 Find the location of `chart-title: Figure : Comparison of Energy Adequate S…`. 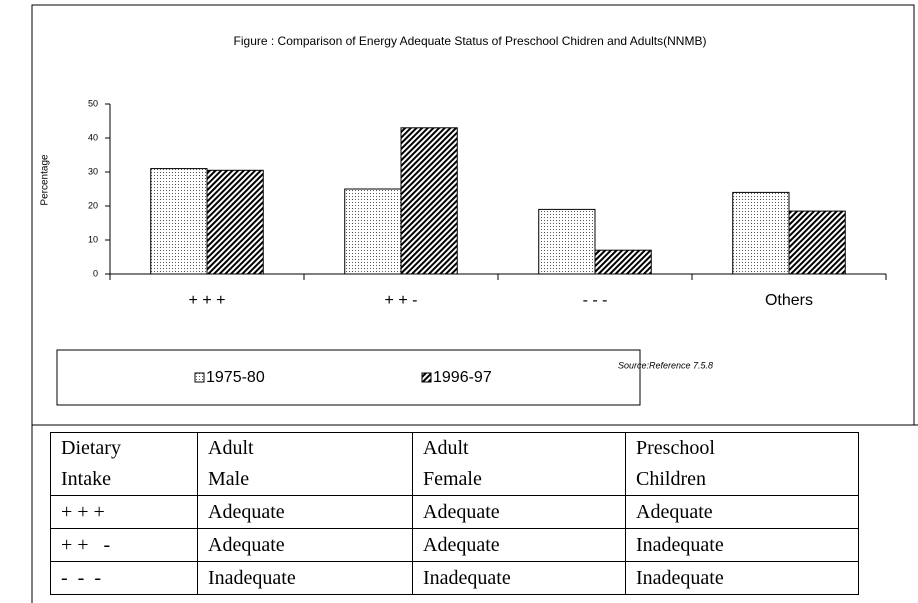

chart-title: Figure : Comparison of Energy Adequate S… is located at coordinates (470, 41).